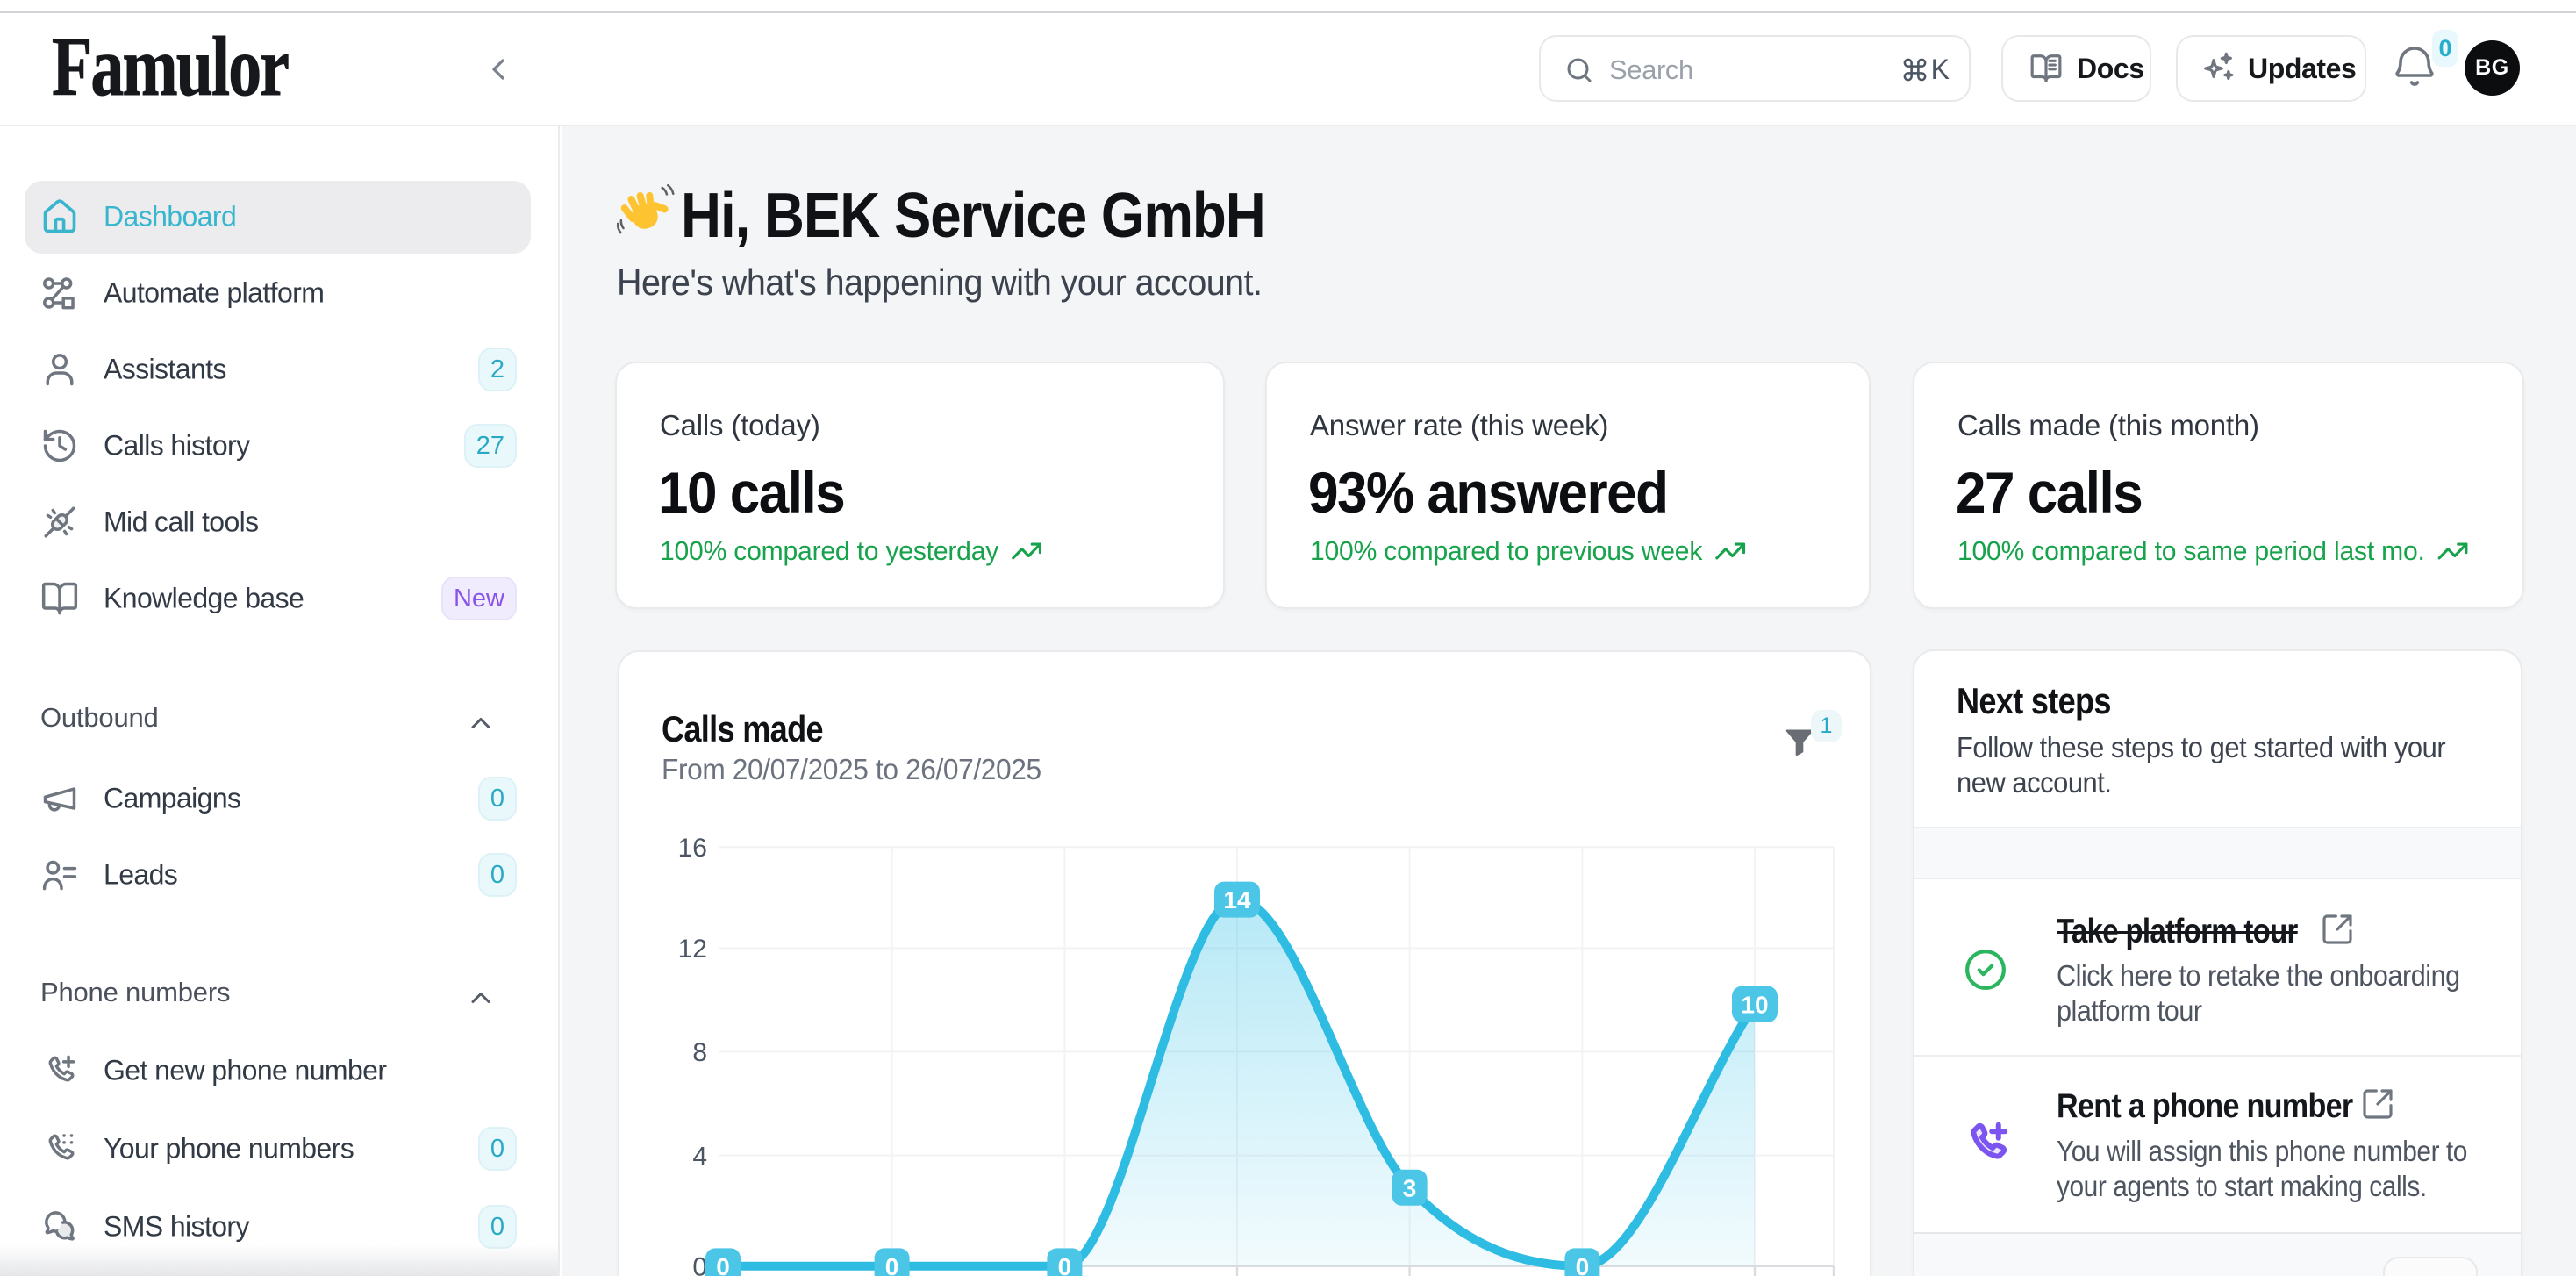  What do you see at coordinates (692, 848) in the screenshot?
I see `svg-text: 16` at bounding box center [692, 848].